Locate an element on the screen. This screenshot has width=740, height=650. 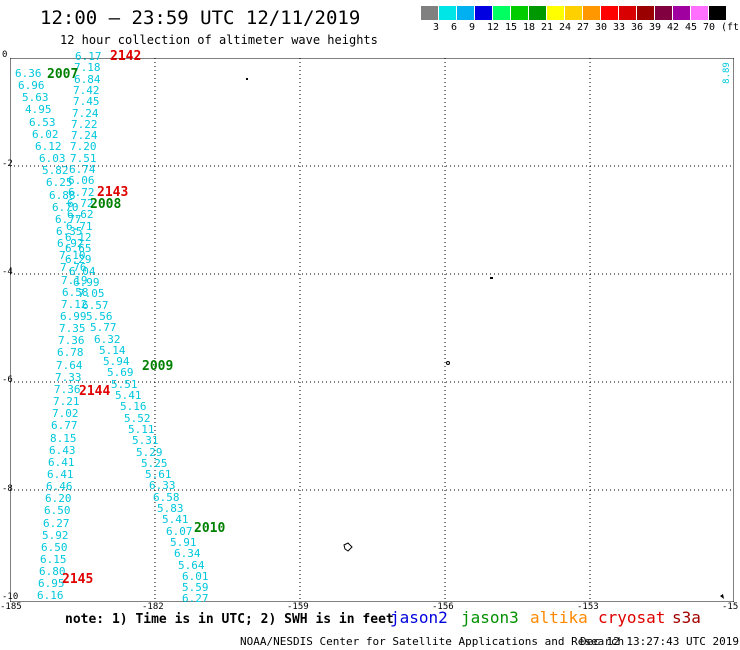
wave-height-value: 6.29 is located at coordinates (78, 259).